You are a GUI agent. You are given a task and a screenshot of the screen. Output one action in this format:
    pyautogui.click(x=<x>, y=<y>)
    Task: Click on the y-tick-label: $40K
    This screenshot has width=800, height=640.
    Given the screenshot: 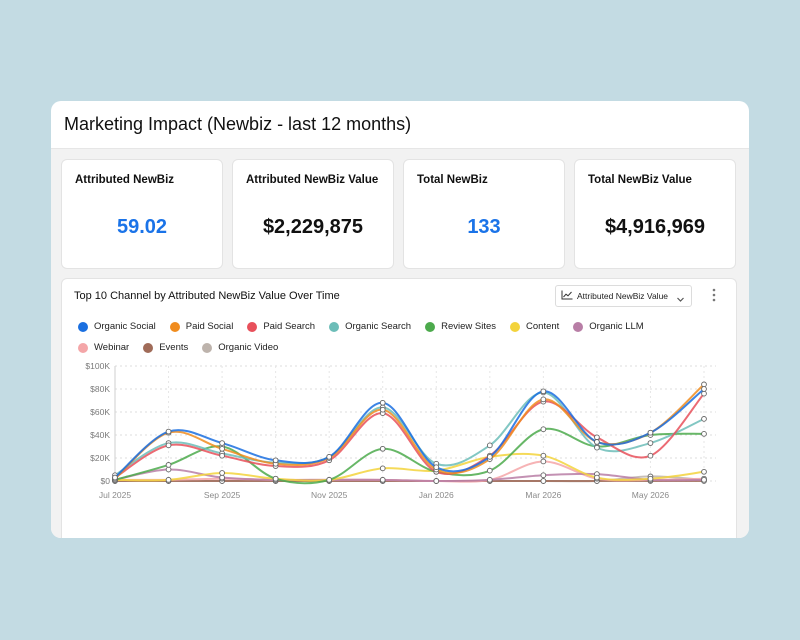 What is the action you would take?
    pyautogui.click(x=100, y=435)
    